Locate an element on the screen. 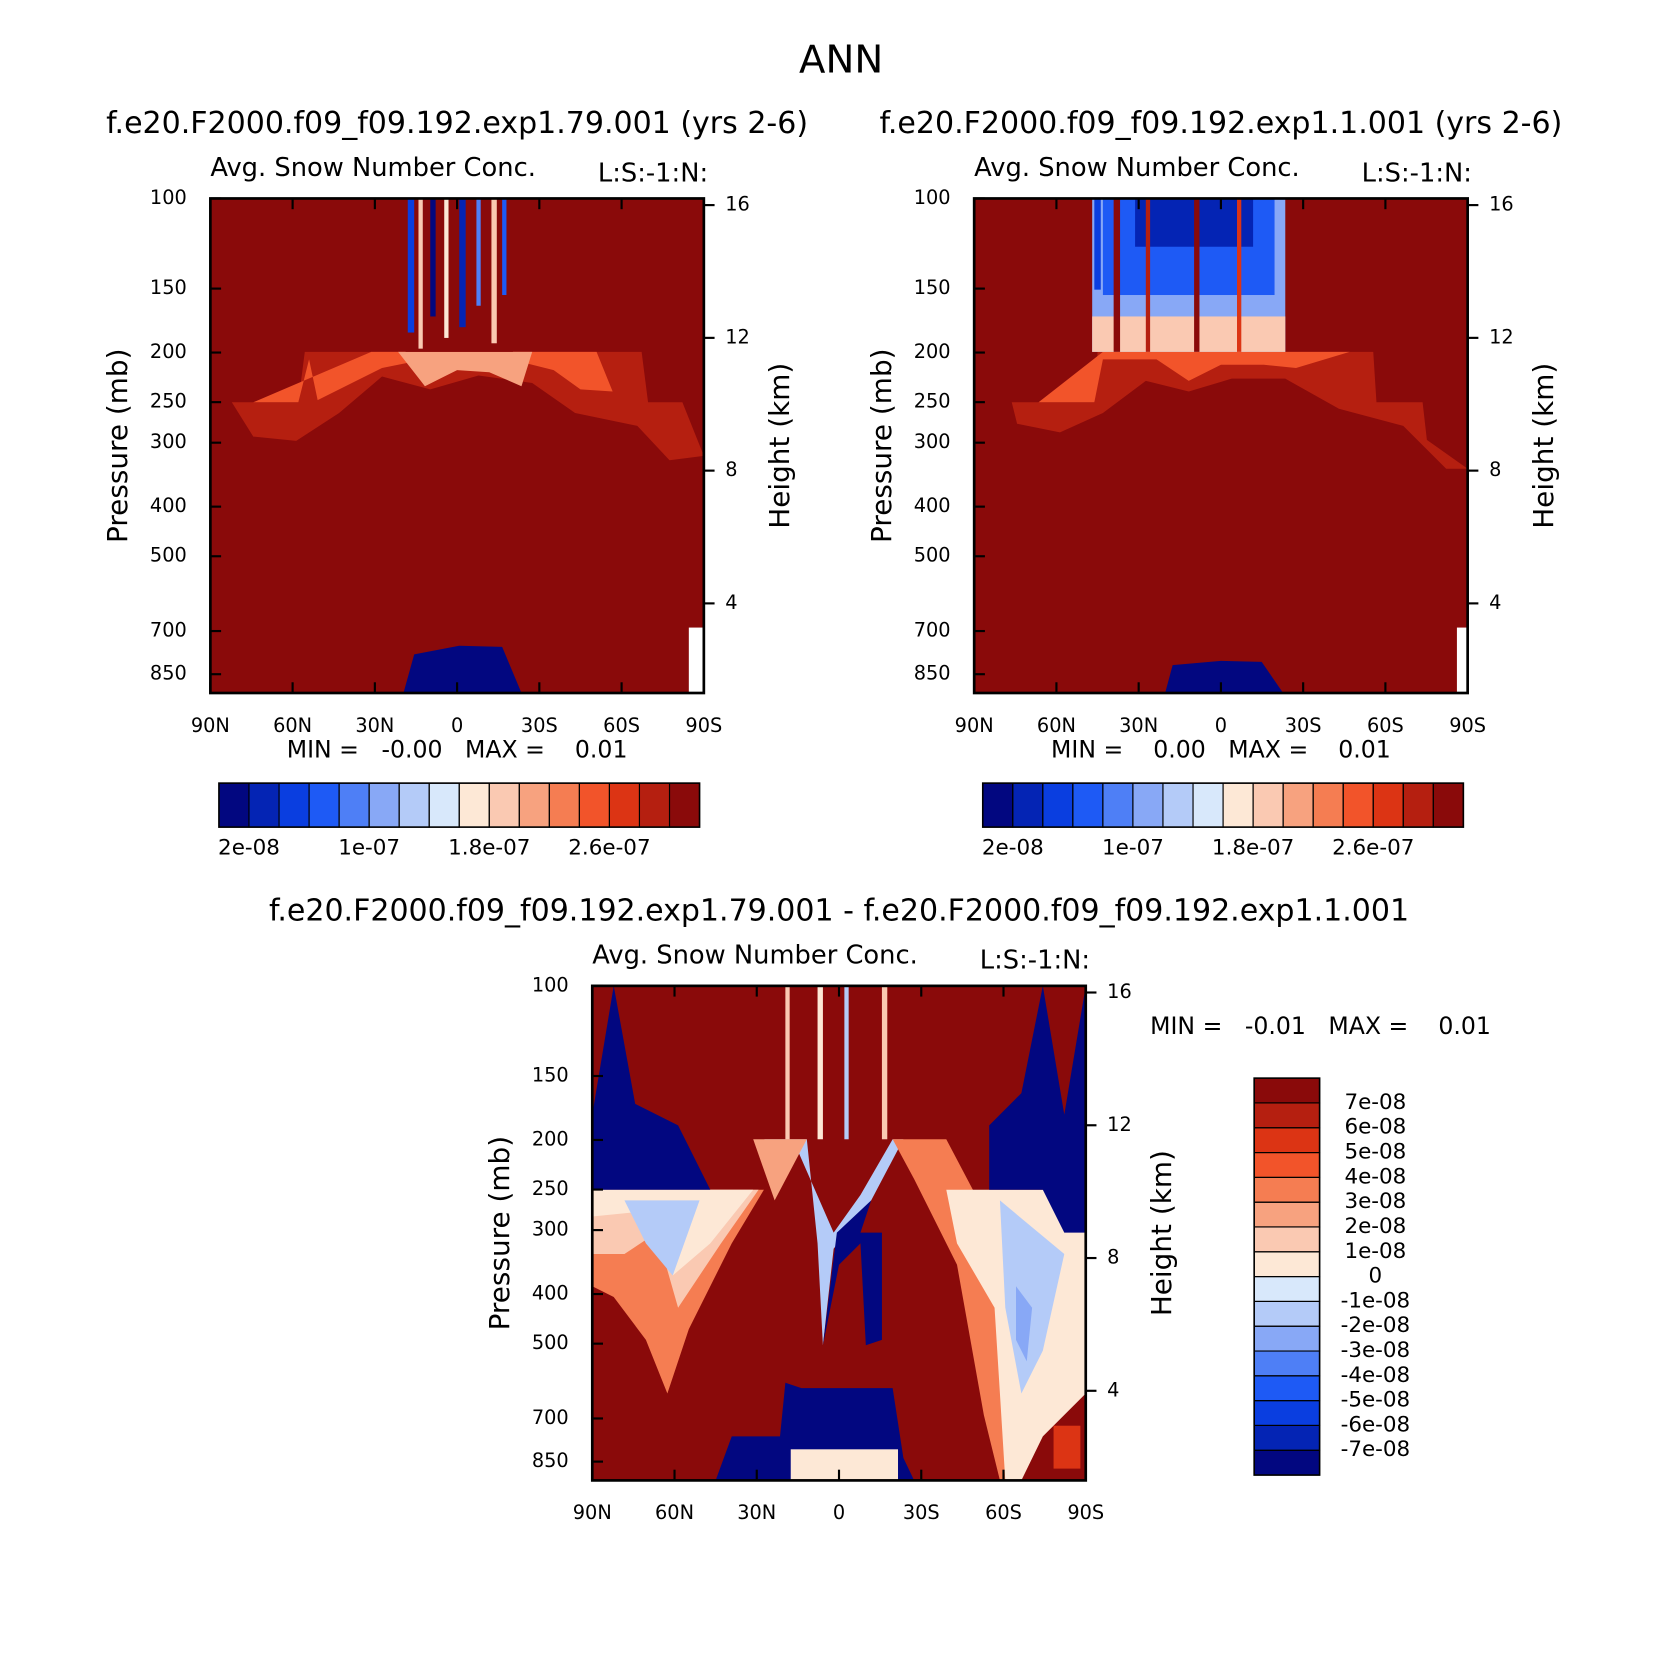 The height and width of the screenshot is (1666, 1663). colorbar-label: -3e-08 is located at coordinates (1376, 1350).